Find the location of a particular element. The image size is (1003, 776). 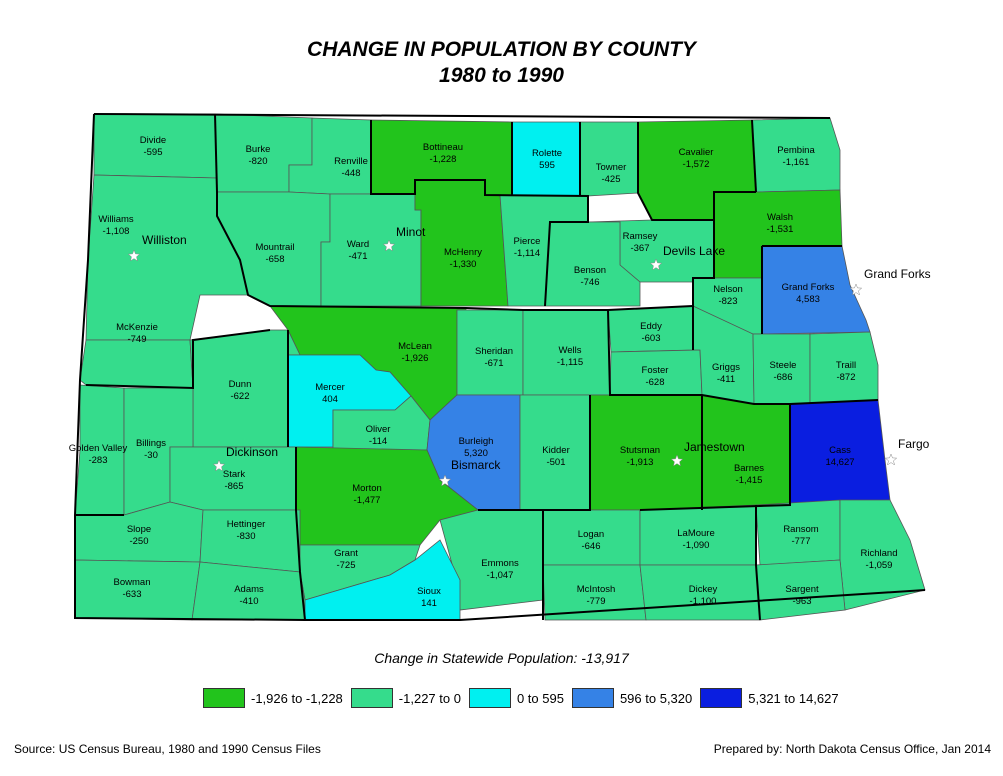

legend-item: 0 to 595 is located at coordinates (516, 698).